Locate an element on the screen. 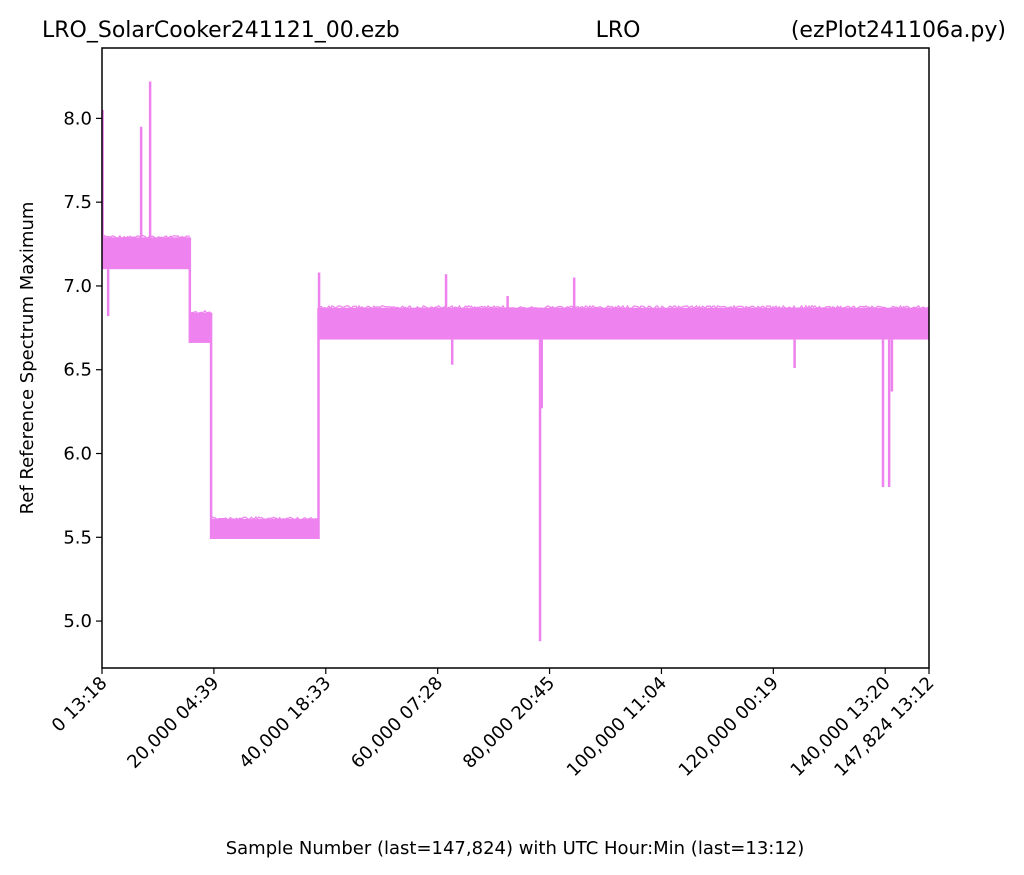 The width and height of the screenshot is (1024, 875). y-tick-label: 8.0 is located at coordinates (77, 118).